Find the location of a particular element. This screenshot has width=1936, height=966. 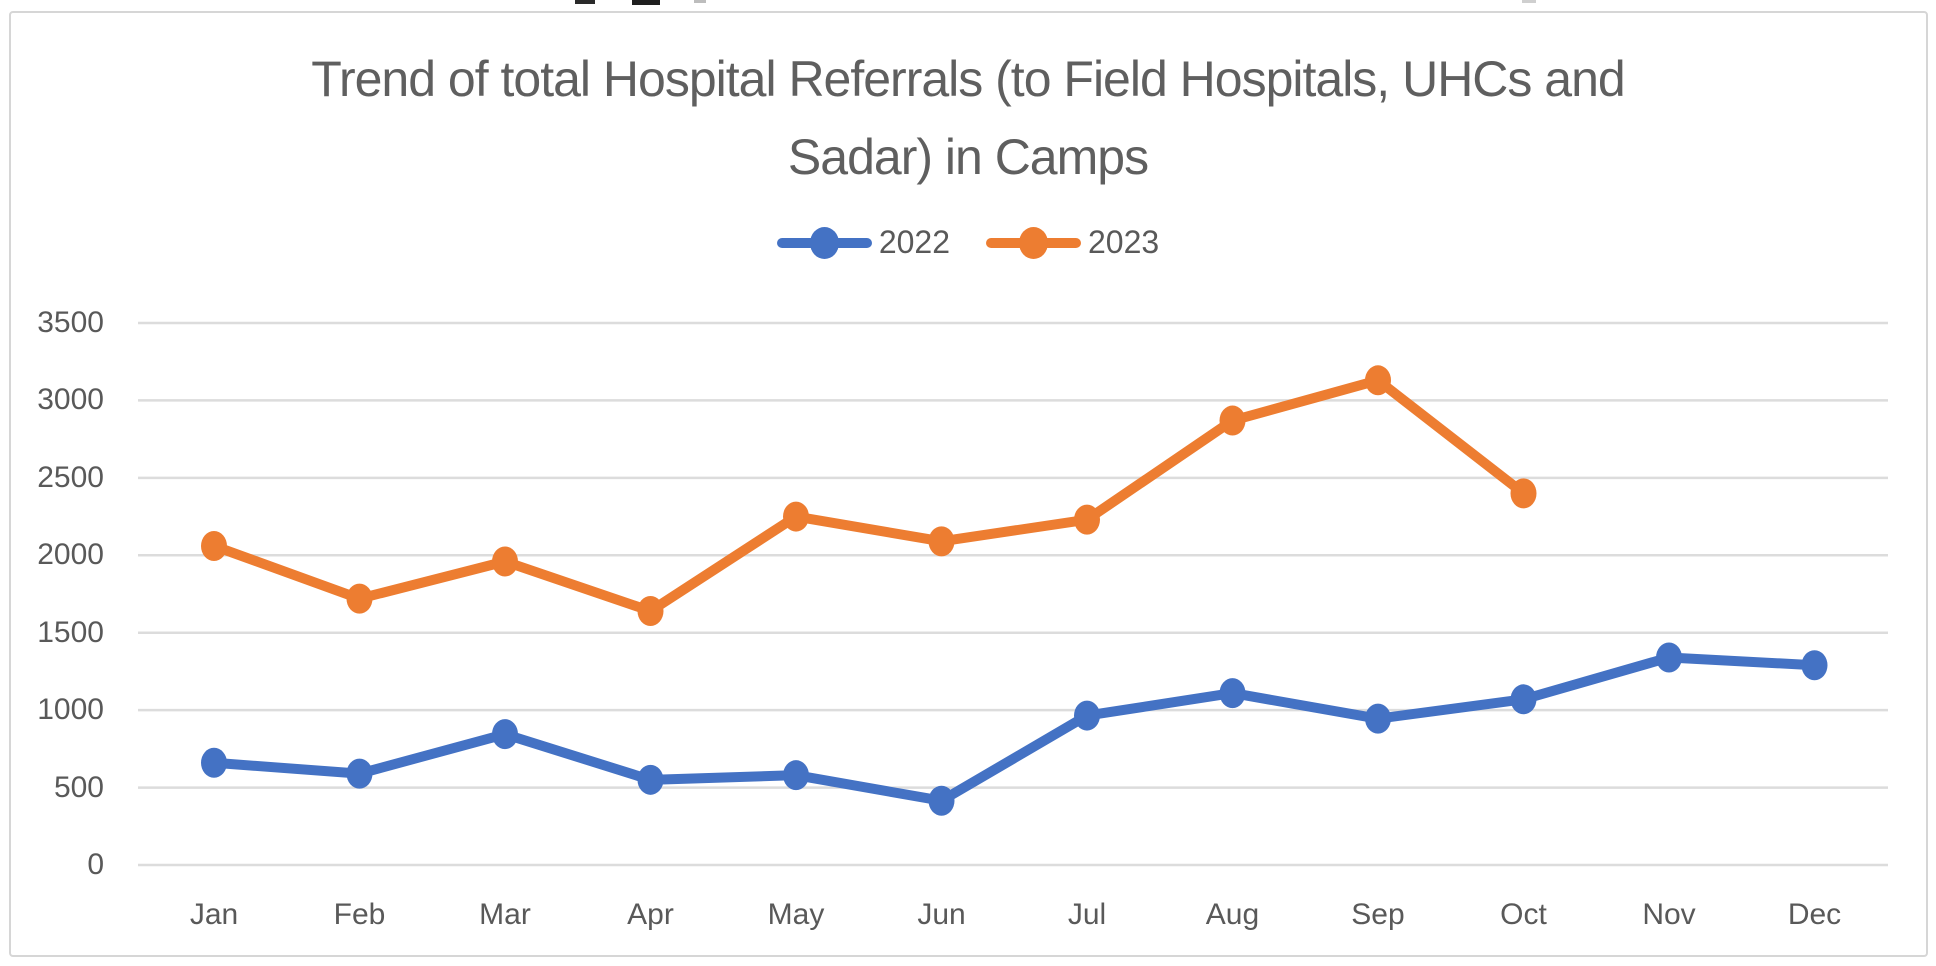

data-point-2023-May is located at coordinates (796, 516).